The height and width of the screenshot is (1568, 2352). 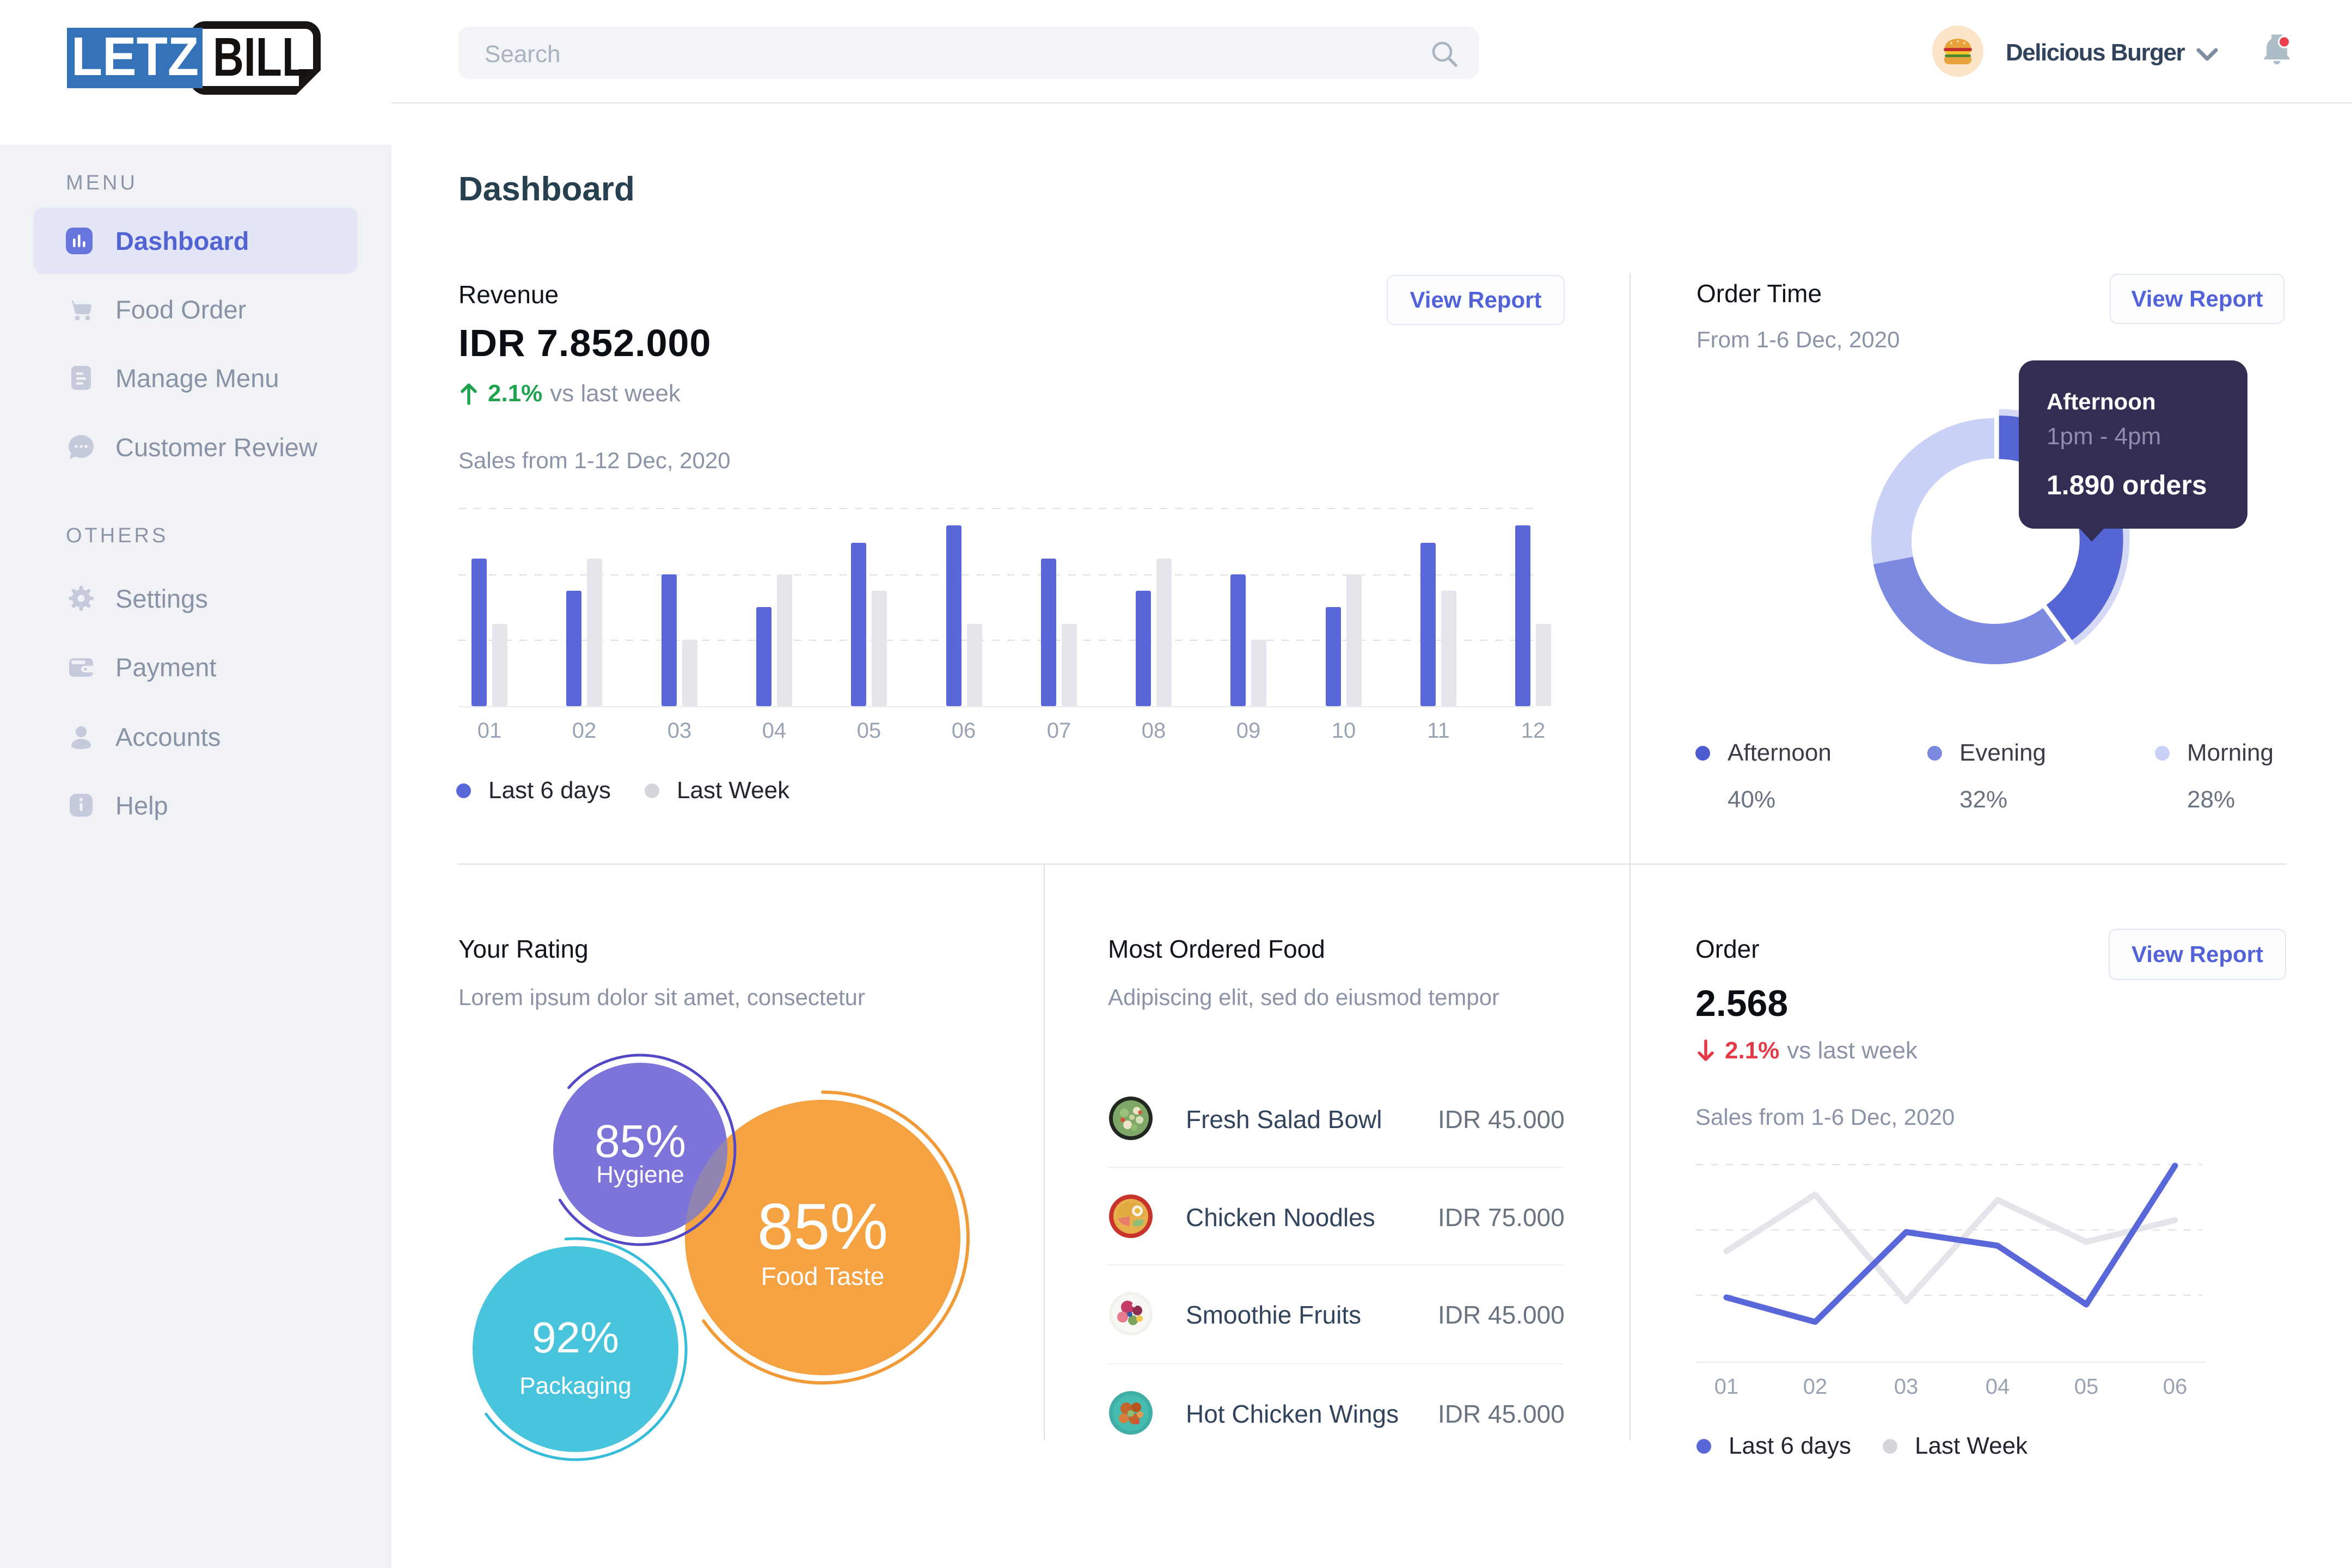 What do you see at coordinates (575, 1386) in the screenshot?
I see `svg-text: Packaging` at bounding box center [575, 1386].